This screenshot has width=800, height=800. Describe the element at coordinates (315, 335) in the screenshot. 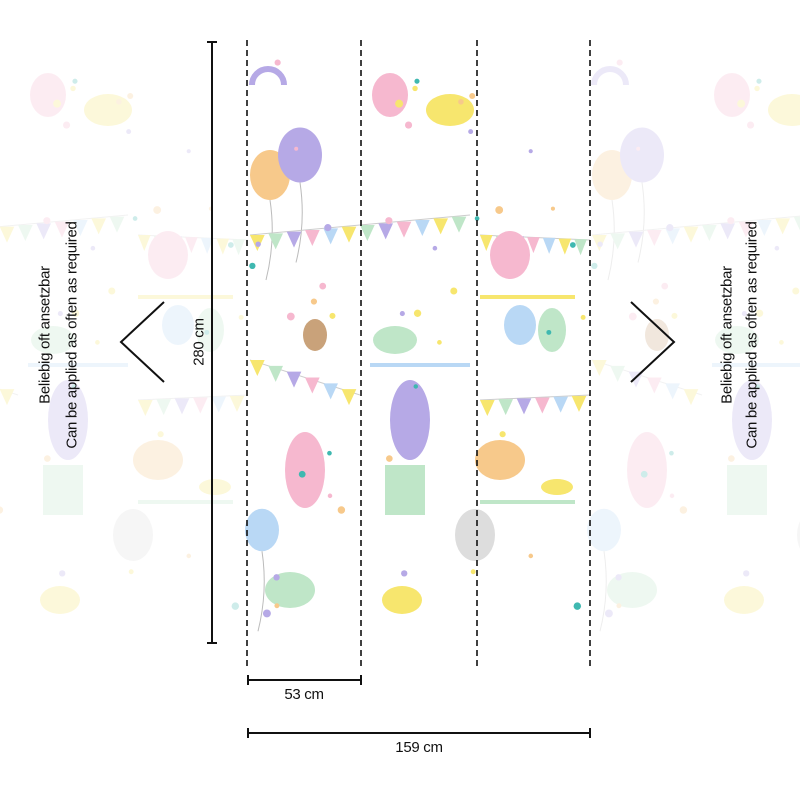

I see `teddy` at that location.